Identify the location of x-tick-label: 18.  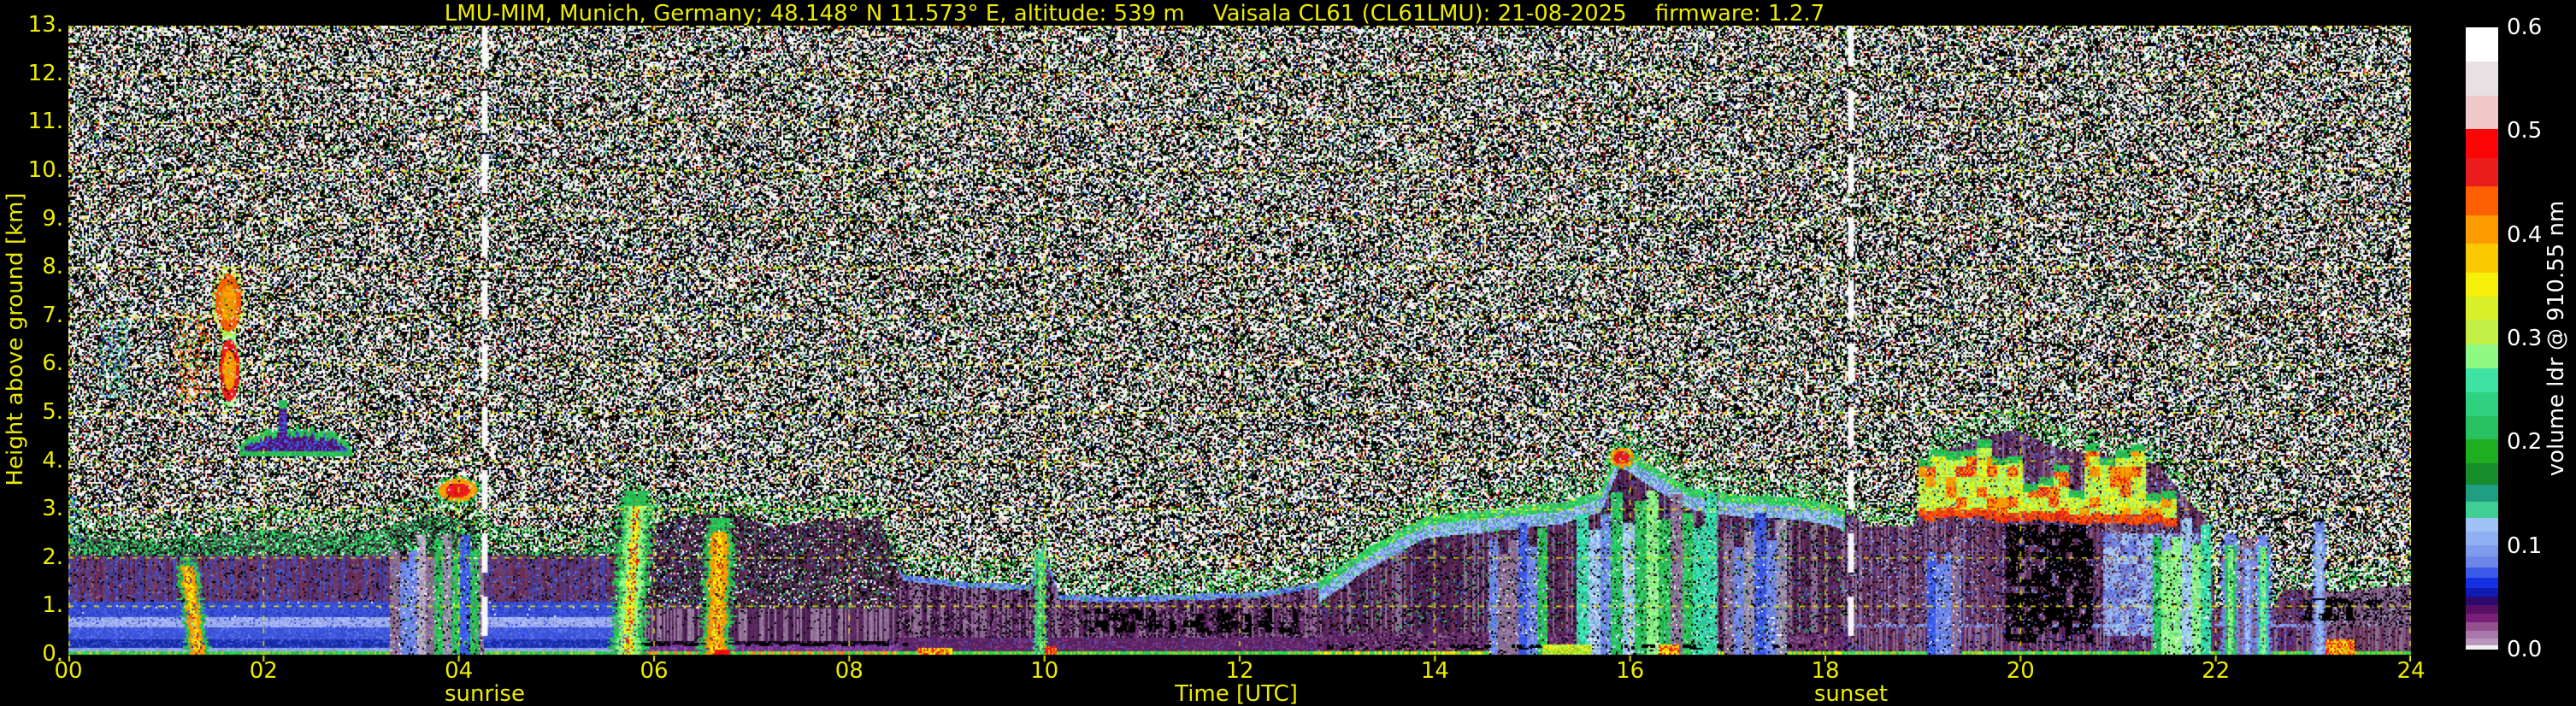
(1825, 671).